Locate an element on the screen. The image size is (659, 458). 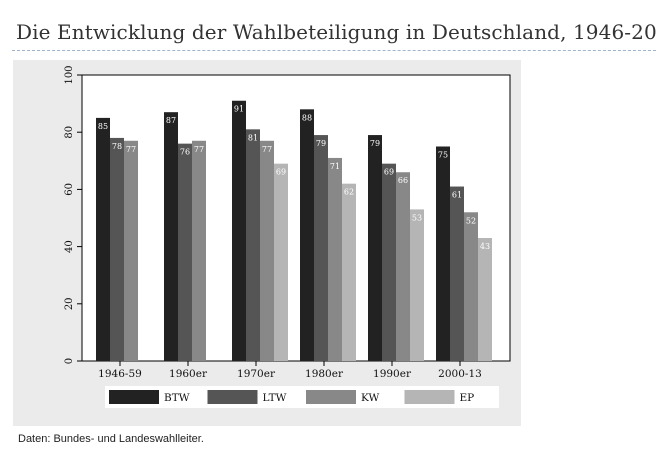
data-label: 66 is located at coordinates (403, 180).